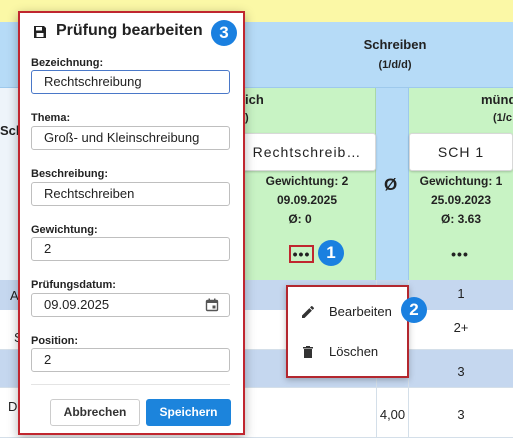 This screenshot has height=438, width=513. What do you see at coordinates (130, 194) in the screenshot?
I see `beschreibung-input: Rechtschreiben` at bounding box center [130, 194].